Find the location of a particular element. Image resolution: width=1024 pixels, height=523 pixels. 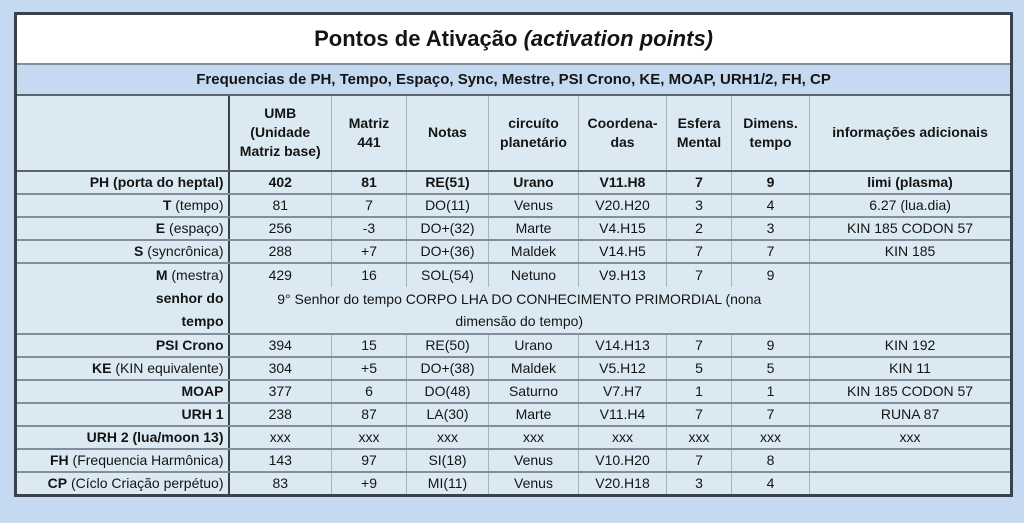

cell-value: DO+(32) is located at coordinates (447, 228).